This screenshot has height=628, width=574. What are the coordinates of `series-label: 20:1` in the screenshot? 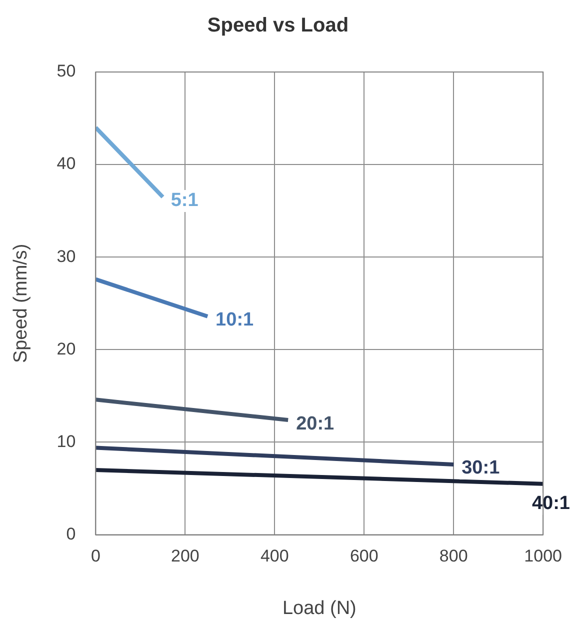 It's located at (315, 423).